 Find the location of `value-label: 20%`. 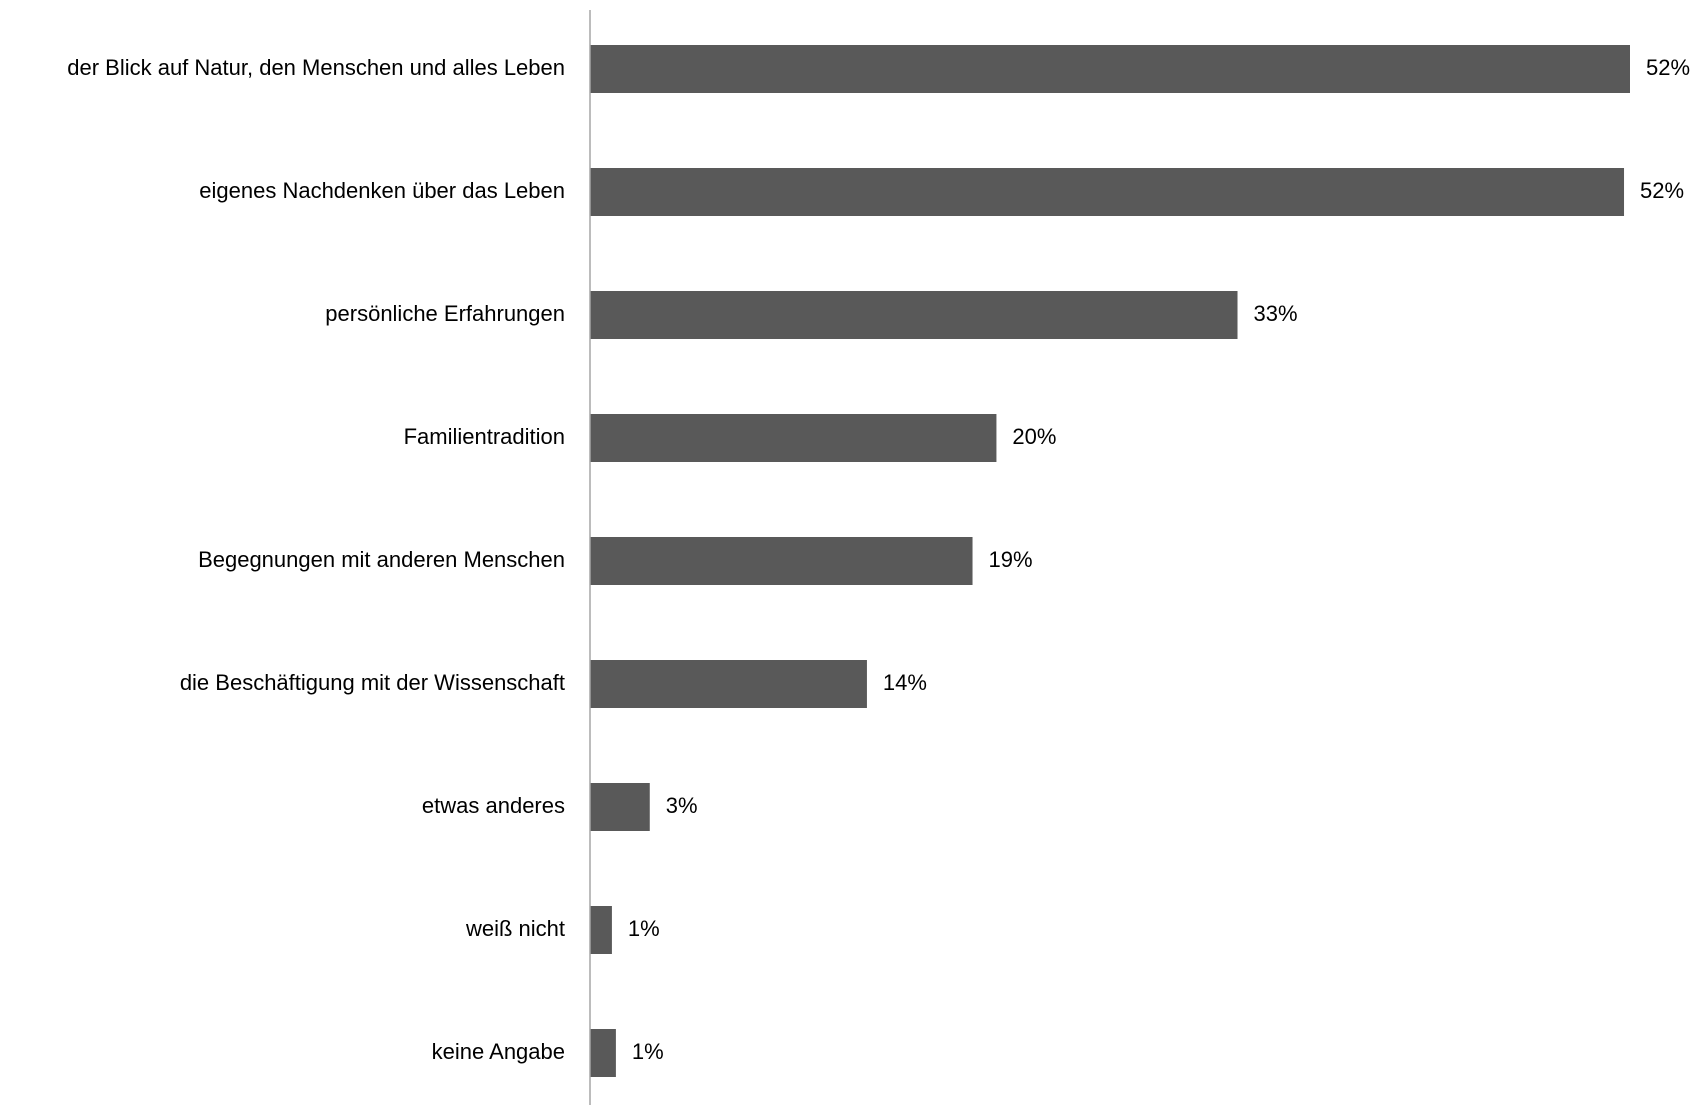

value-label: 20% is located at coordinates (1034, 436).